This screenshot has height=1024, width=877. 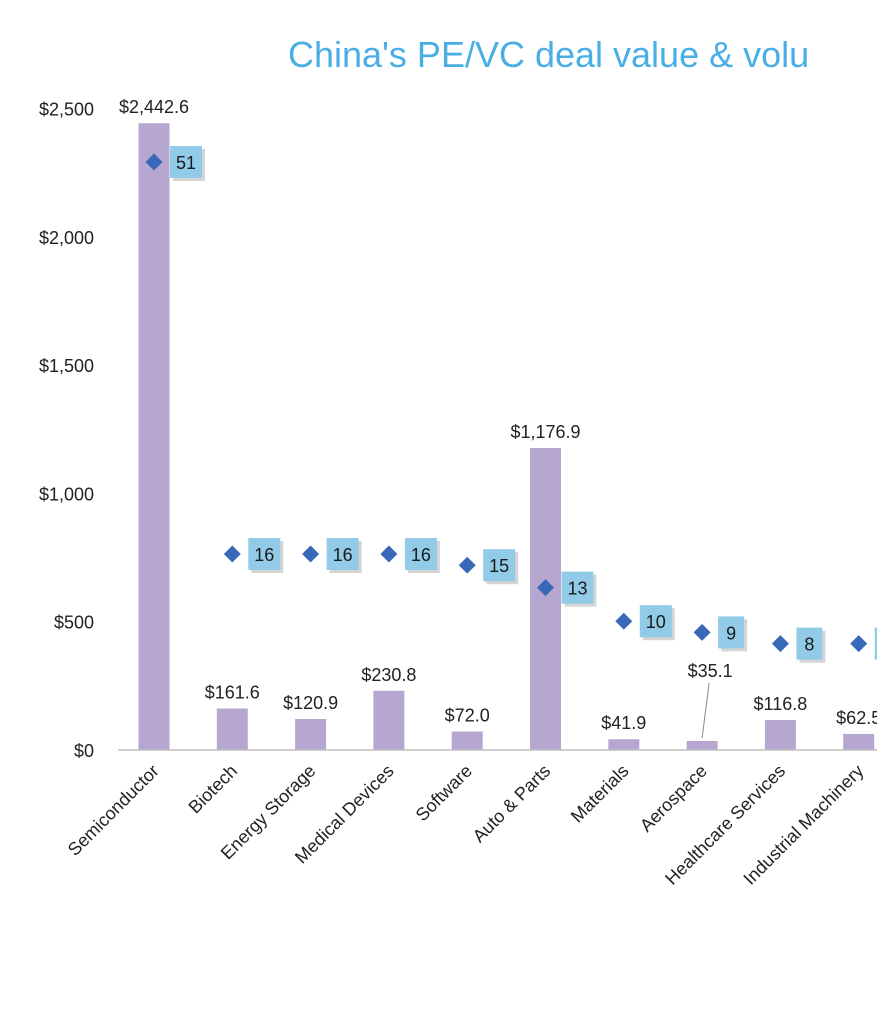 What do you see at coordinates (545, 432) in the screenshot?
I see `bar-value-label: $1,176.9` at bounding box center [545, 432].